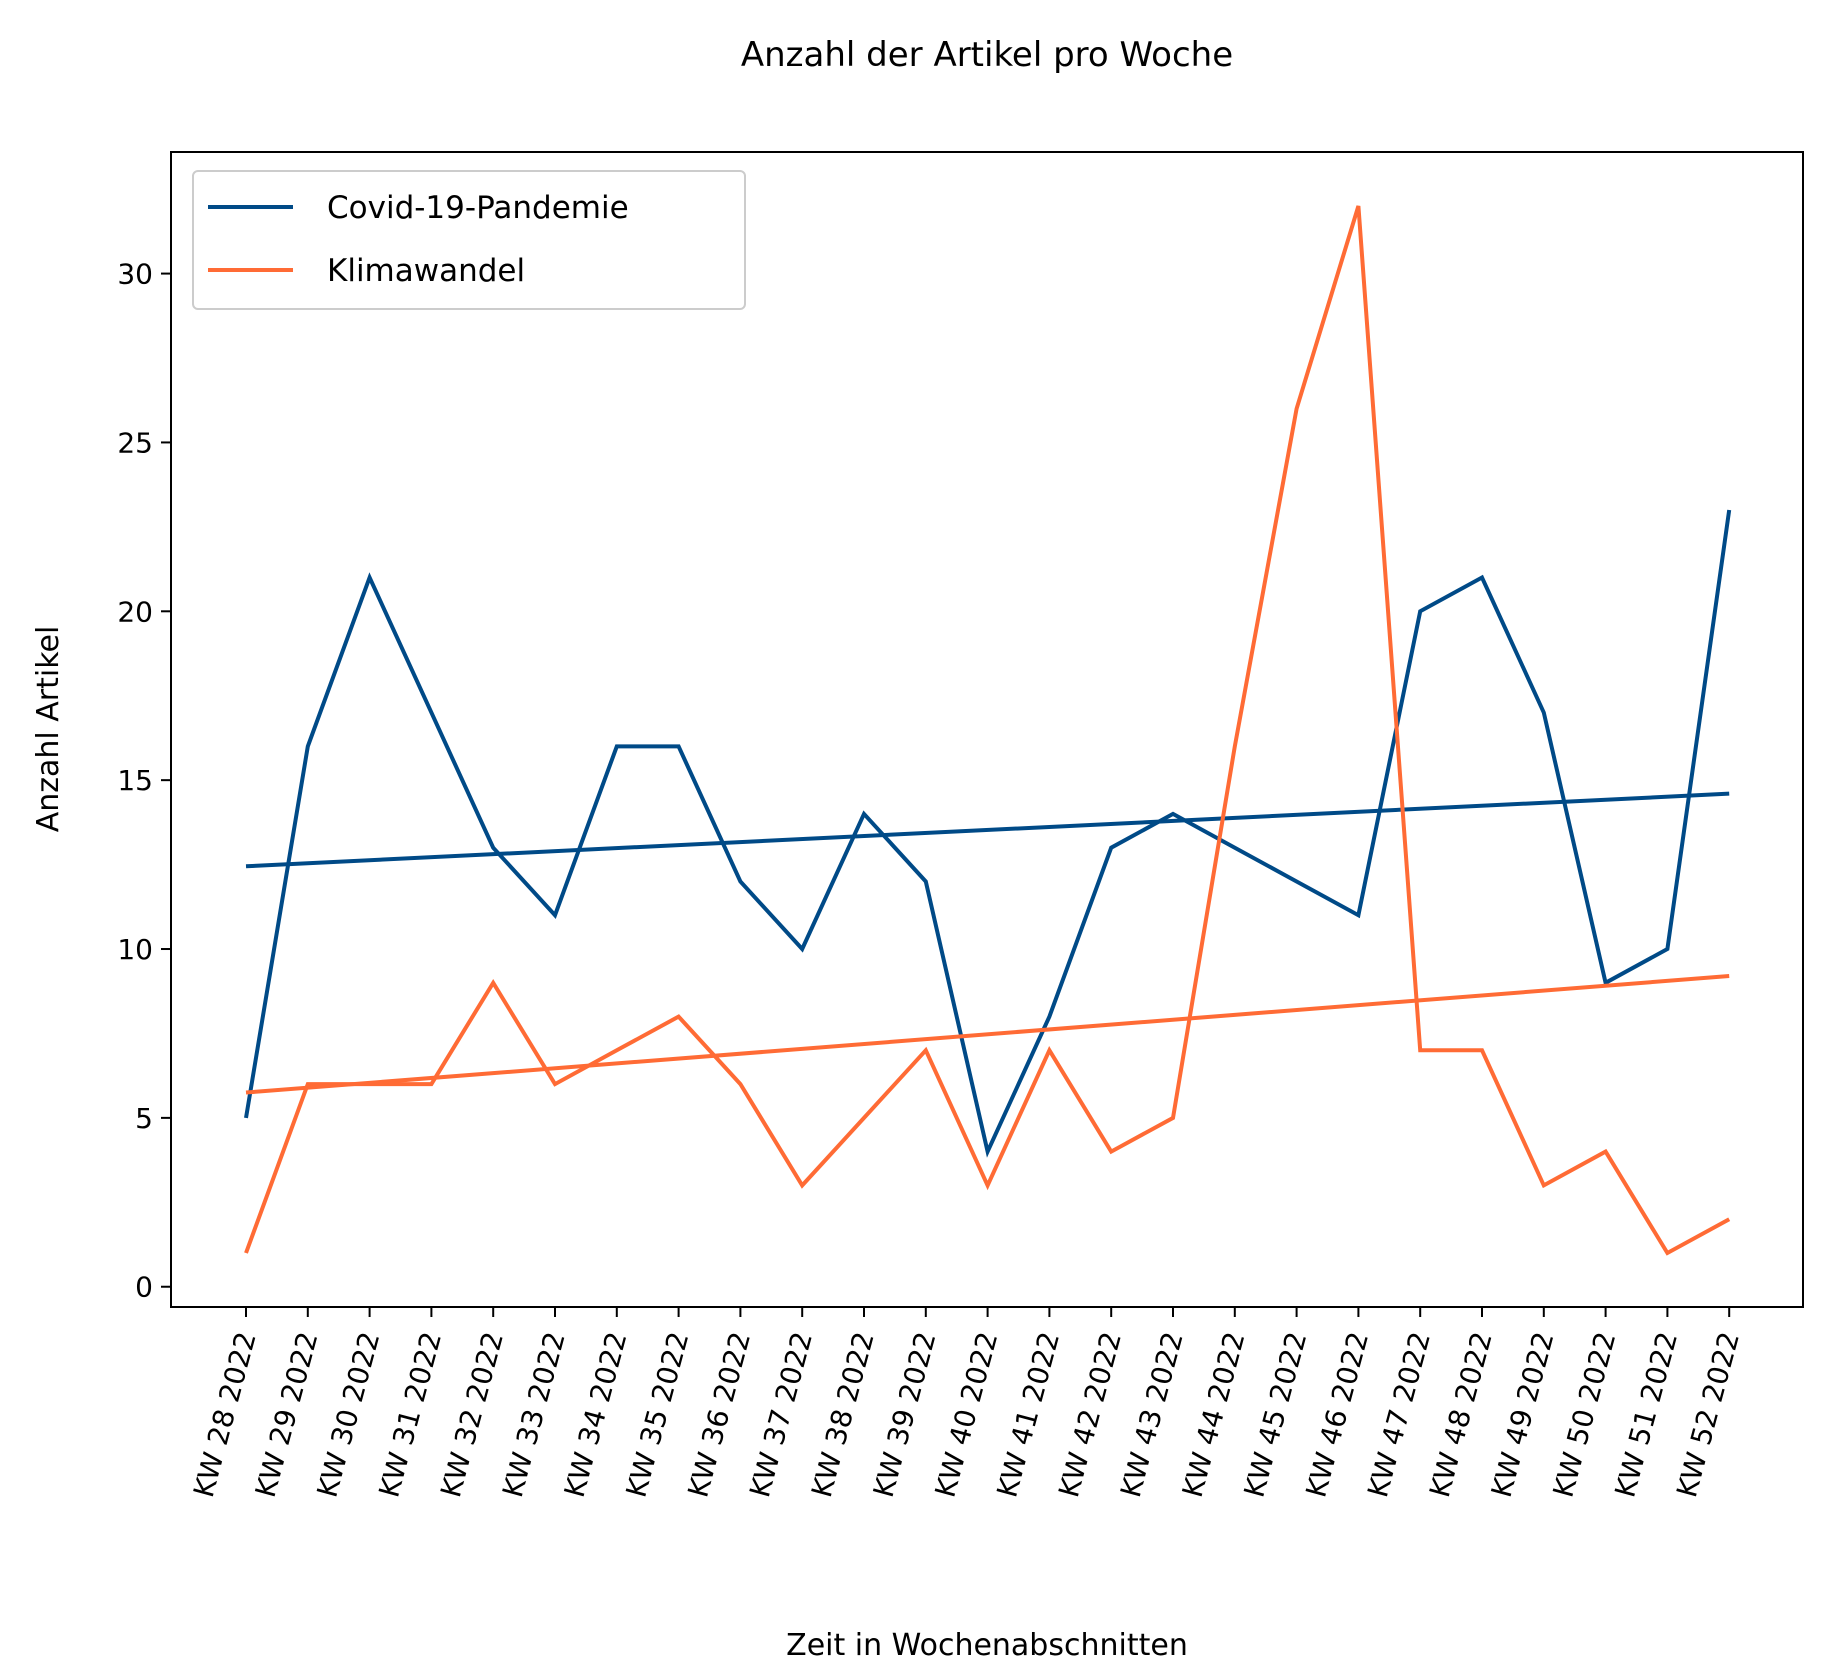 This screenshot has height=1678, width=1828. I want to click on y-tick-label: 15, so click(135, 780).